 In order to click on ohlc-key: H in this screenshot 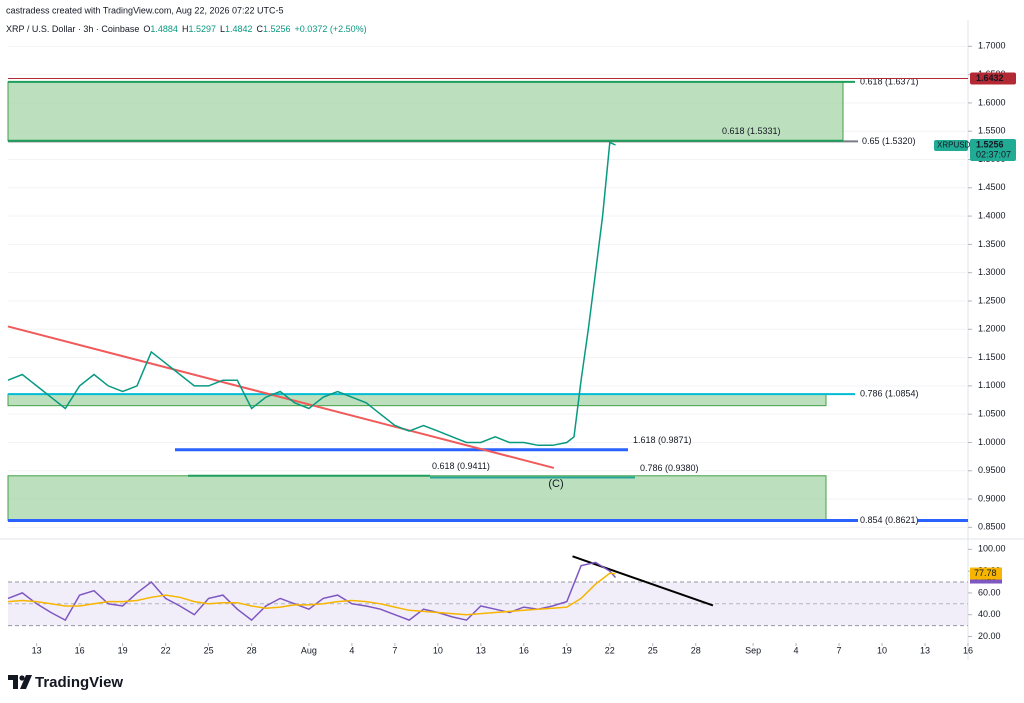, I will do `click(185, 29)`.